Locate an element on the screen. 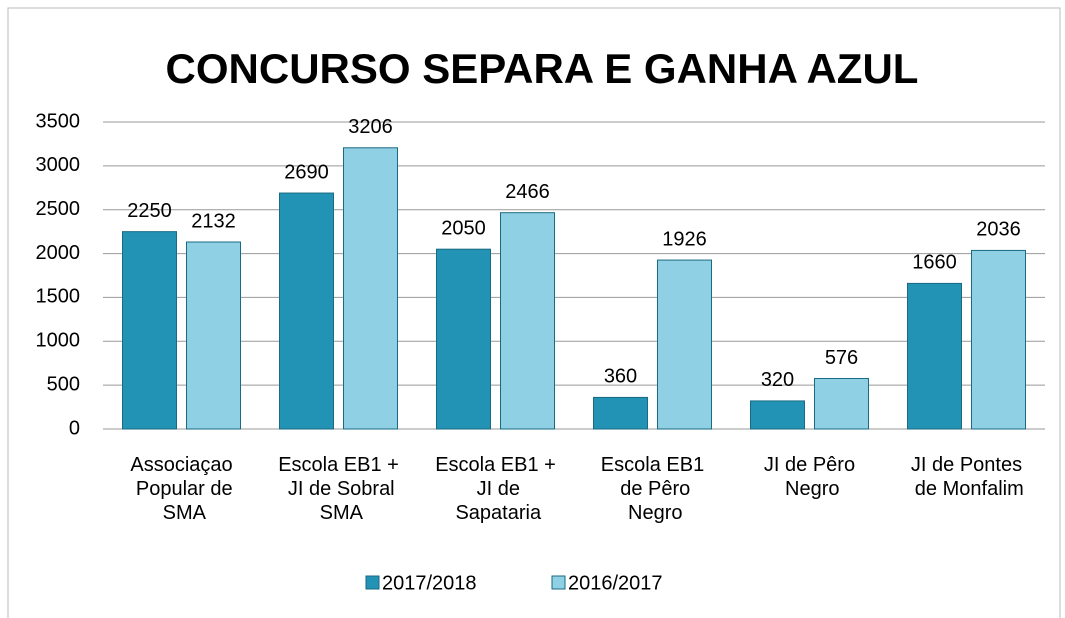 Image resolution: width=1065 pixels, height=618 pixels. data-label: 2466 is located at coordinates (527, 192).